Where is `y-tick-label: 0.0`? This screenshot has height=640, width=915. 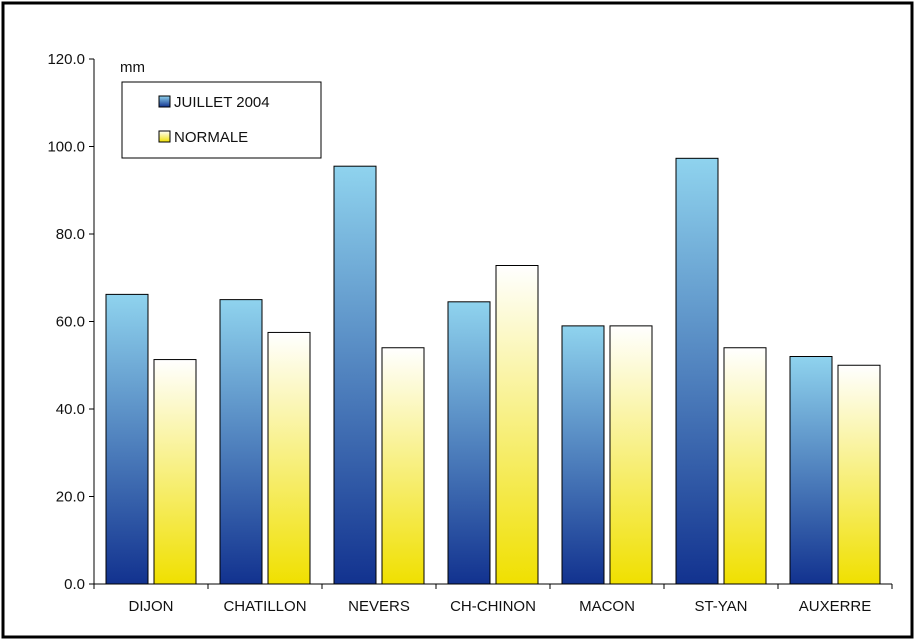 y-tick-label: 0.0 is located at coordinates (74, 584).